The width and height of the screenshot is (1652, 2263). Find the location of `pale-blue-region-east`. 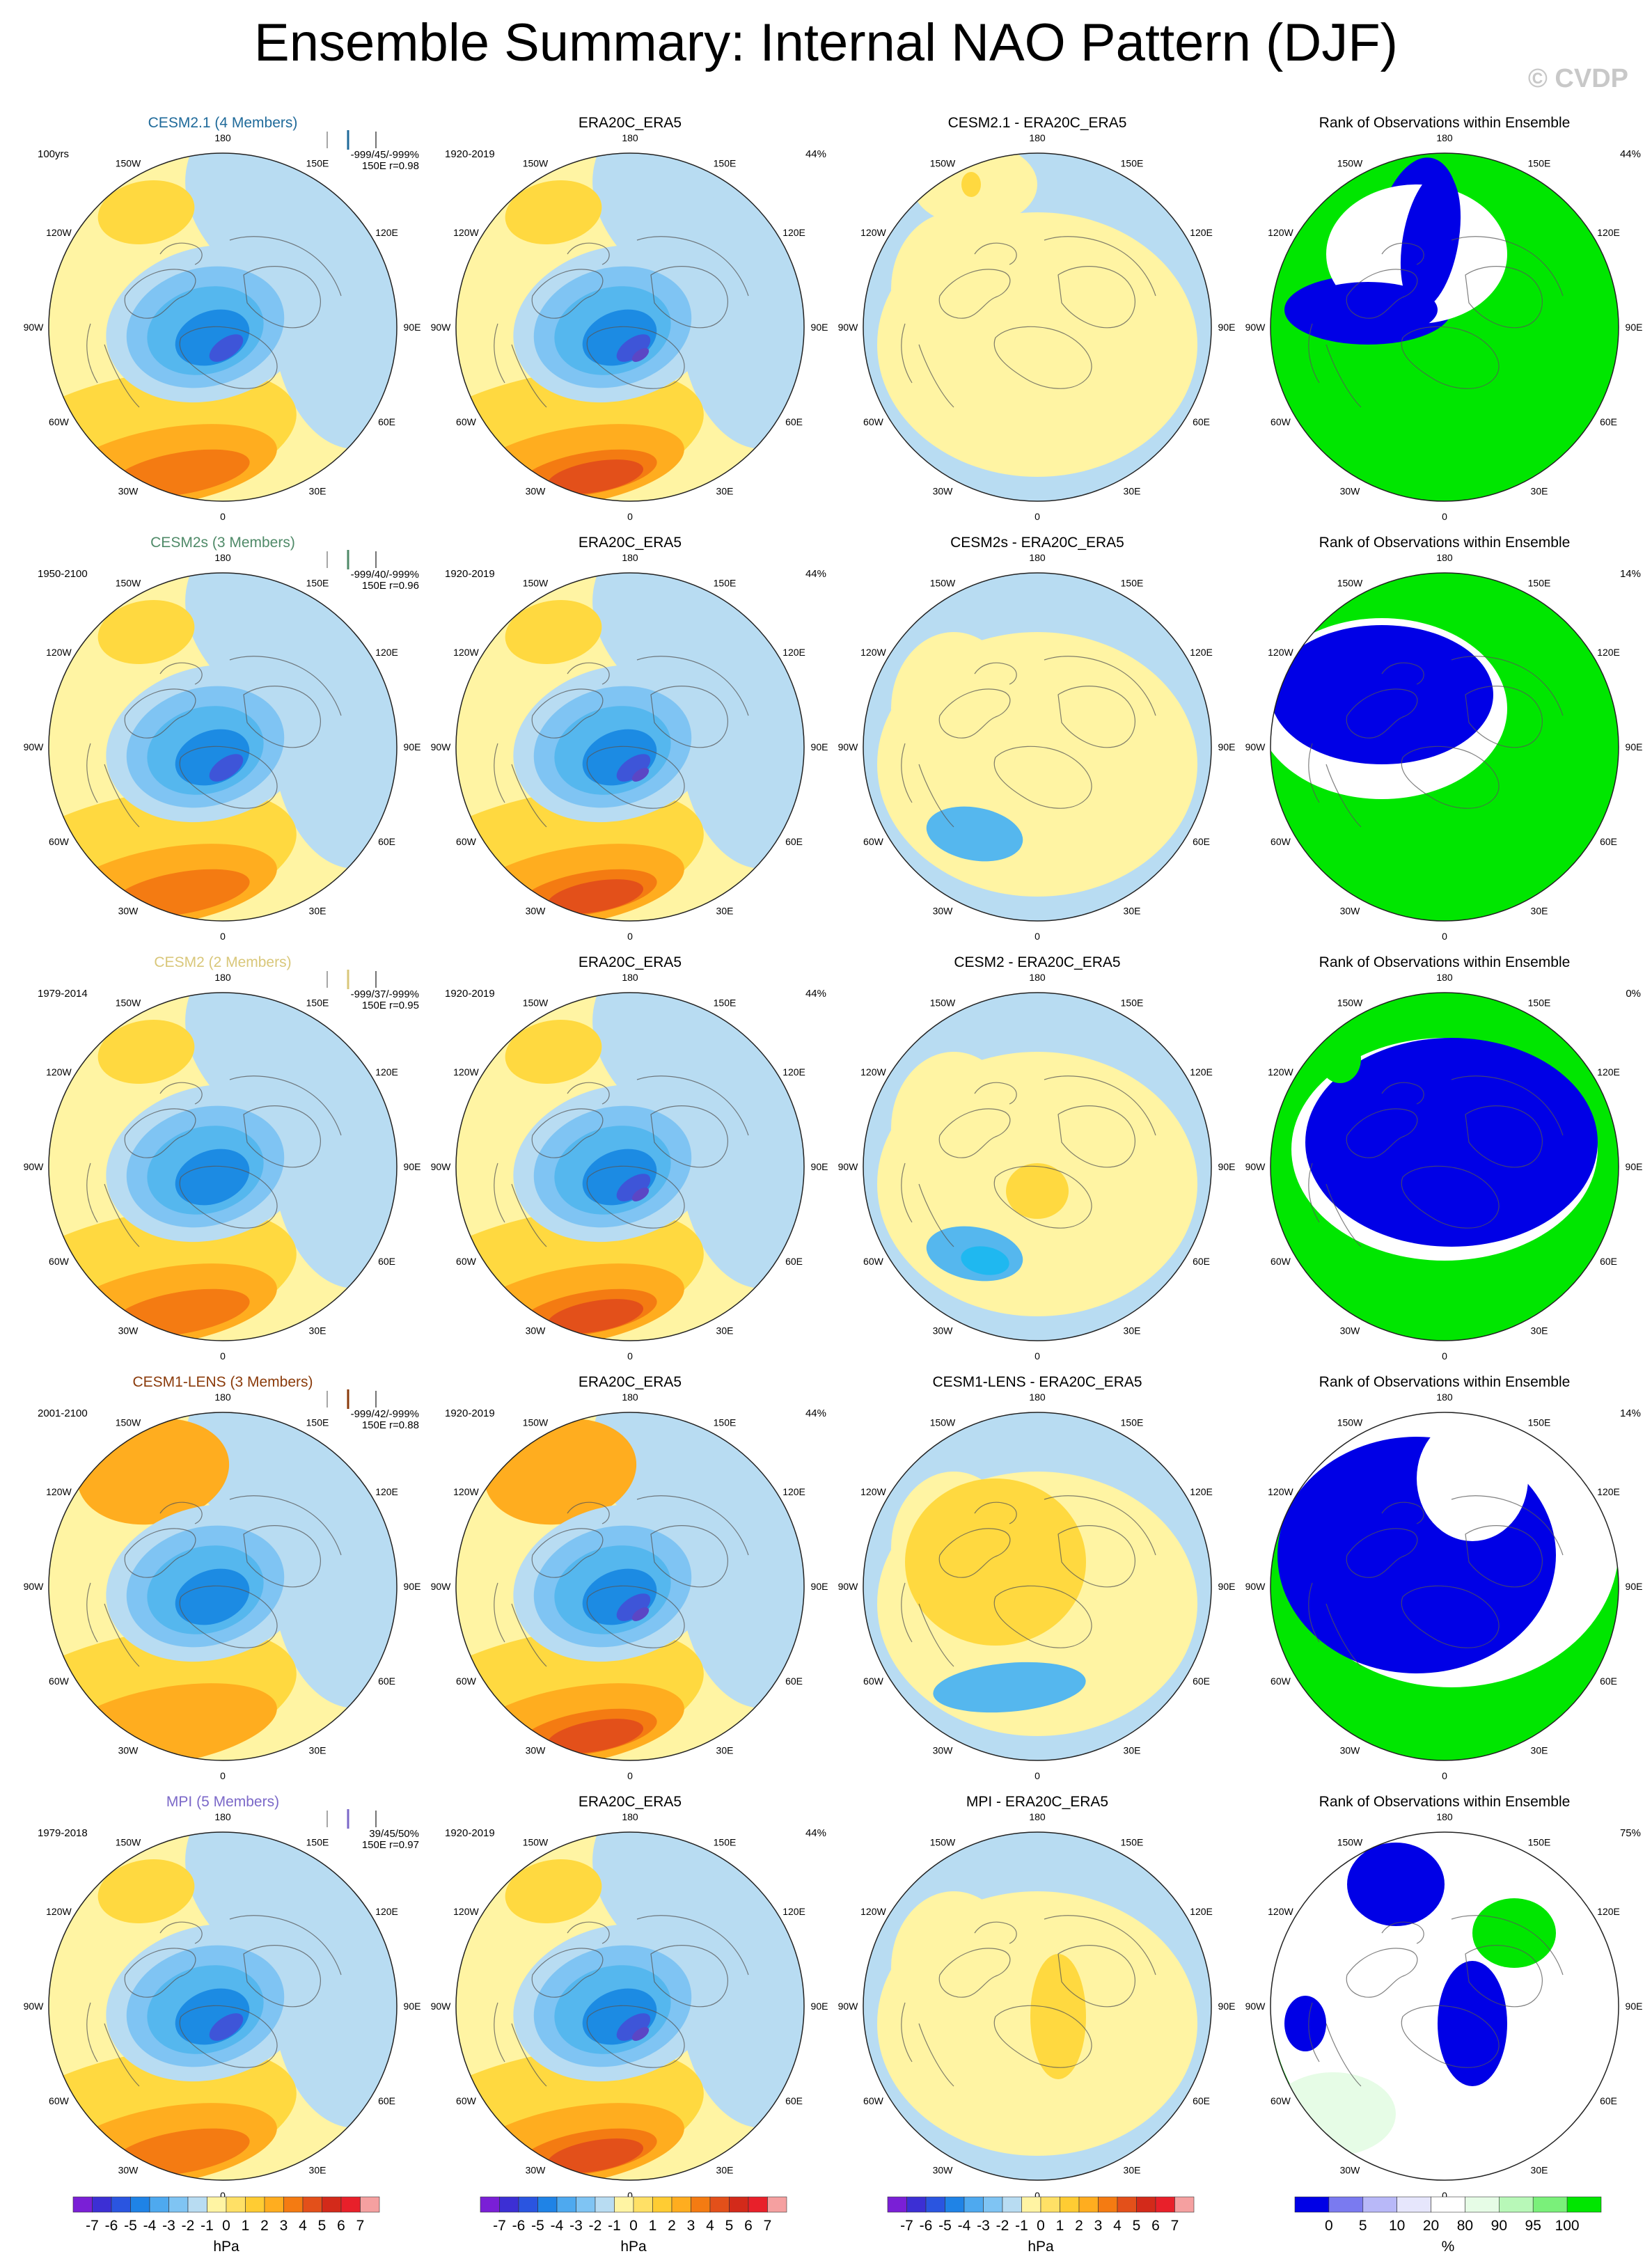

pale-blue-region-east is located at coordinates (334, 1569).